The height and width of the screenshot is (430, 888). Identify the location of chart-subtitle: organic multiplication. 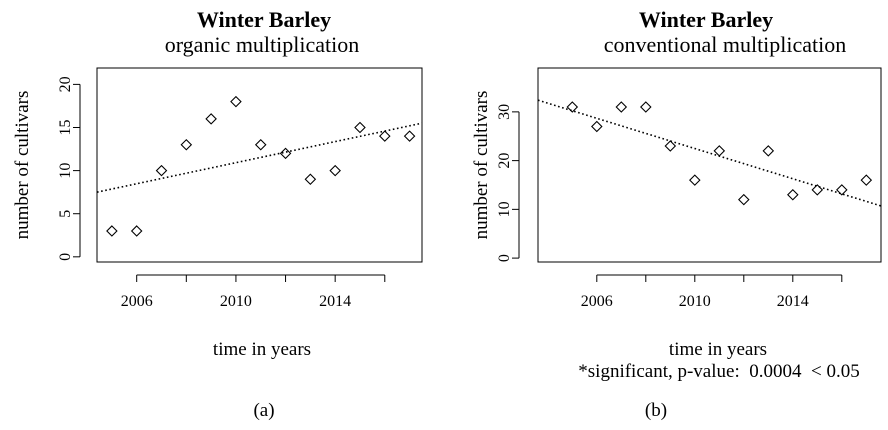
(262, 44).